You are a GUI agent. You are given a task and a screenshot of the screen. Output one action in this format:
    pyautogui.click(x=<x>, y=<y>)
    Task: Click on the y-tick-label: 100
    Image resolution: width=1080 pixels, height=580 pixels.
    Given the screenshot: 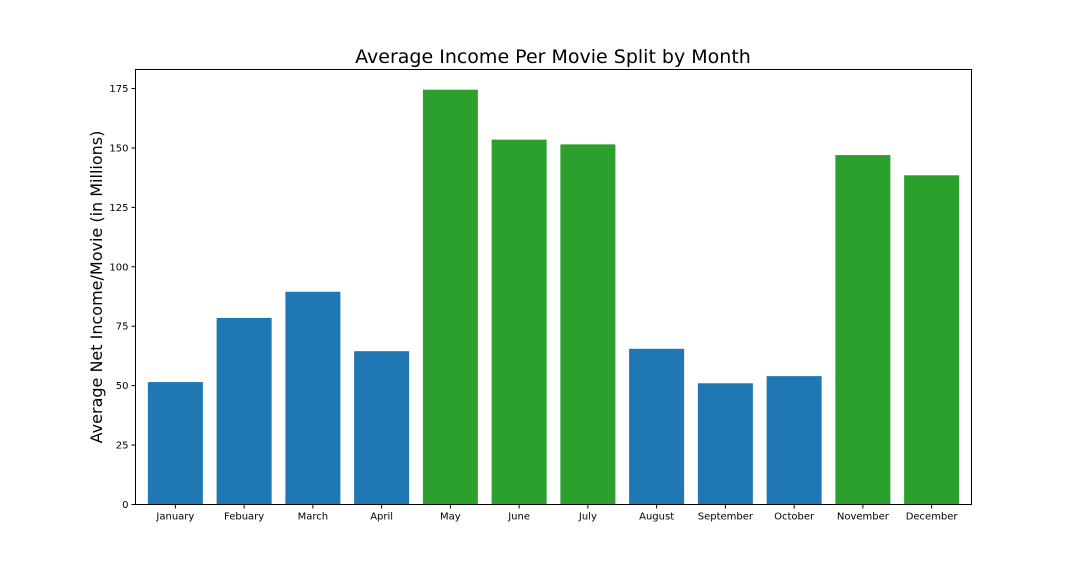 What is the action you would take?
    pyautogui.click(x=118, y=267)
    